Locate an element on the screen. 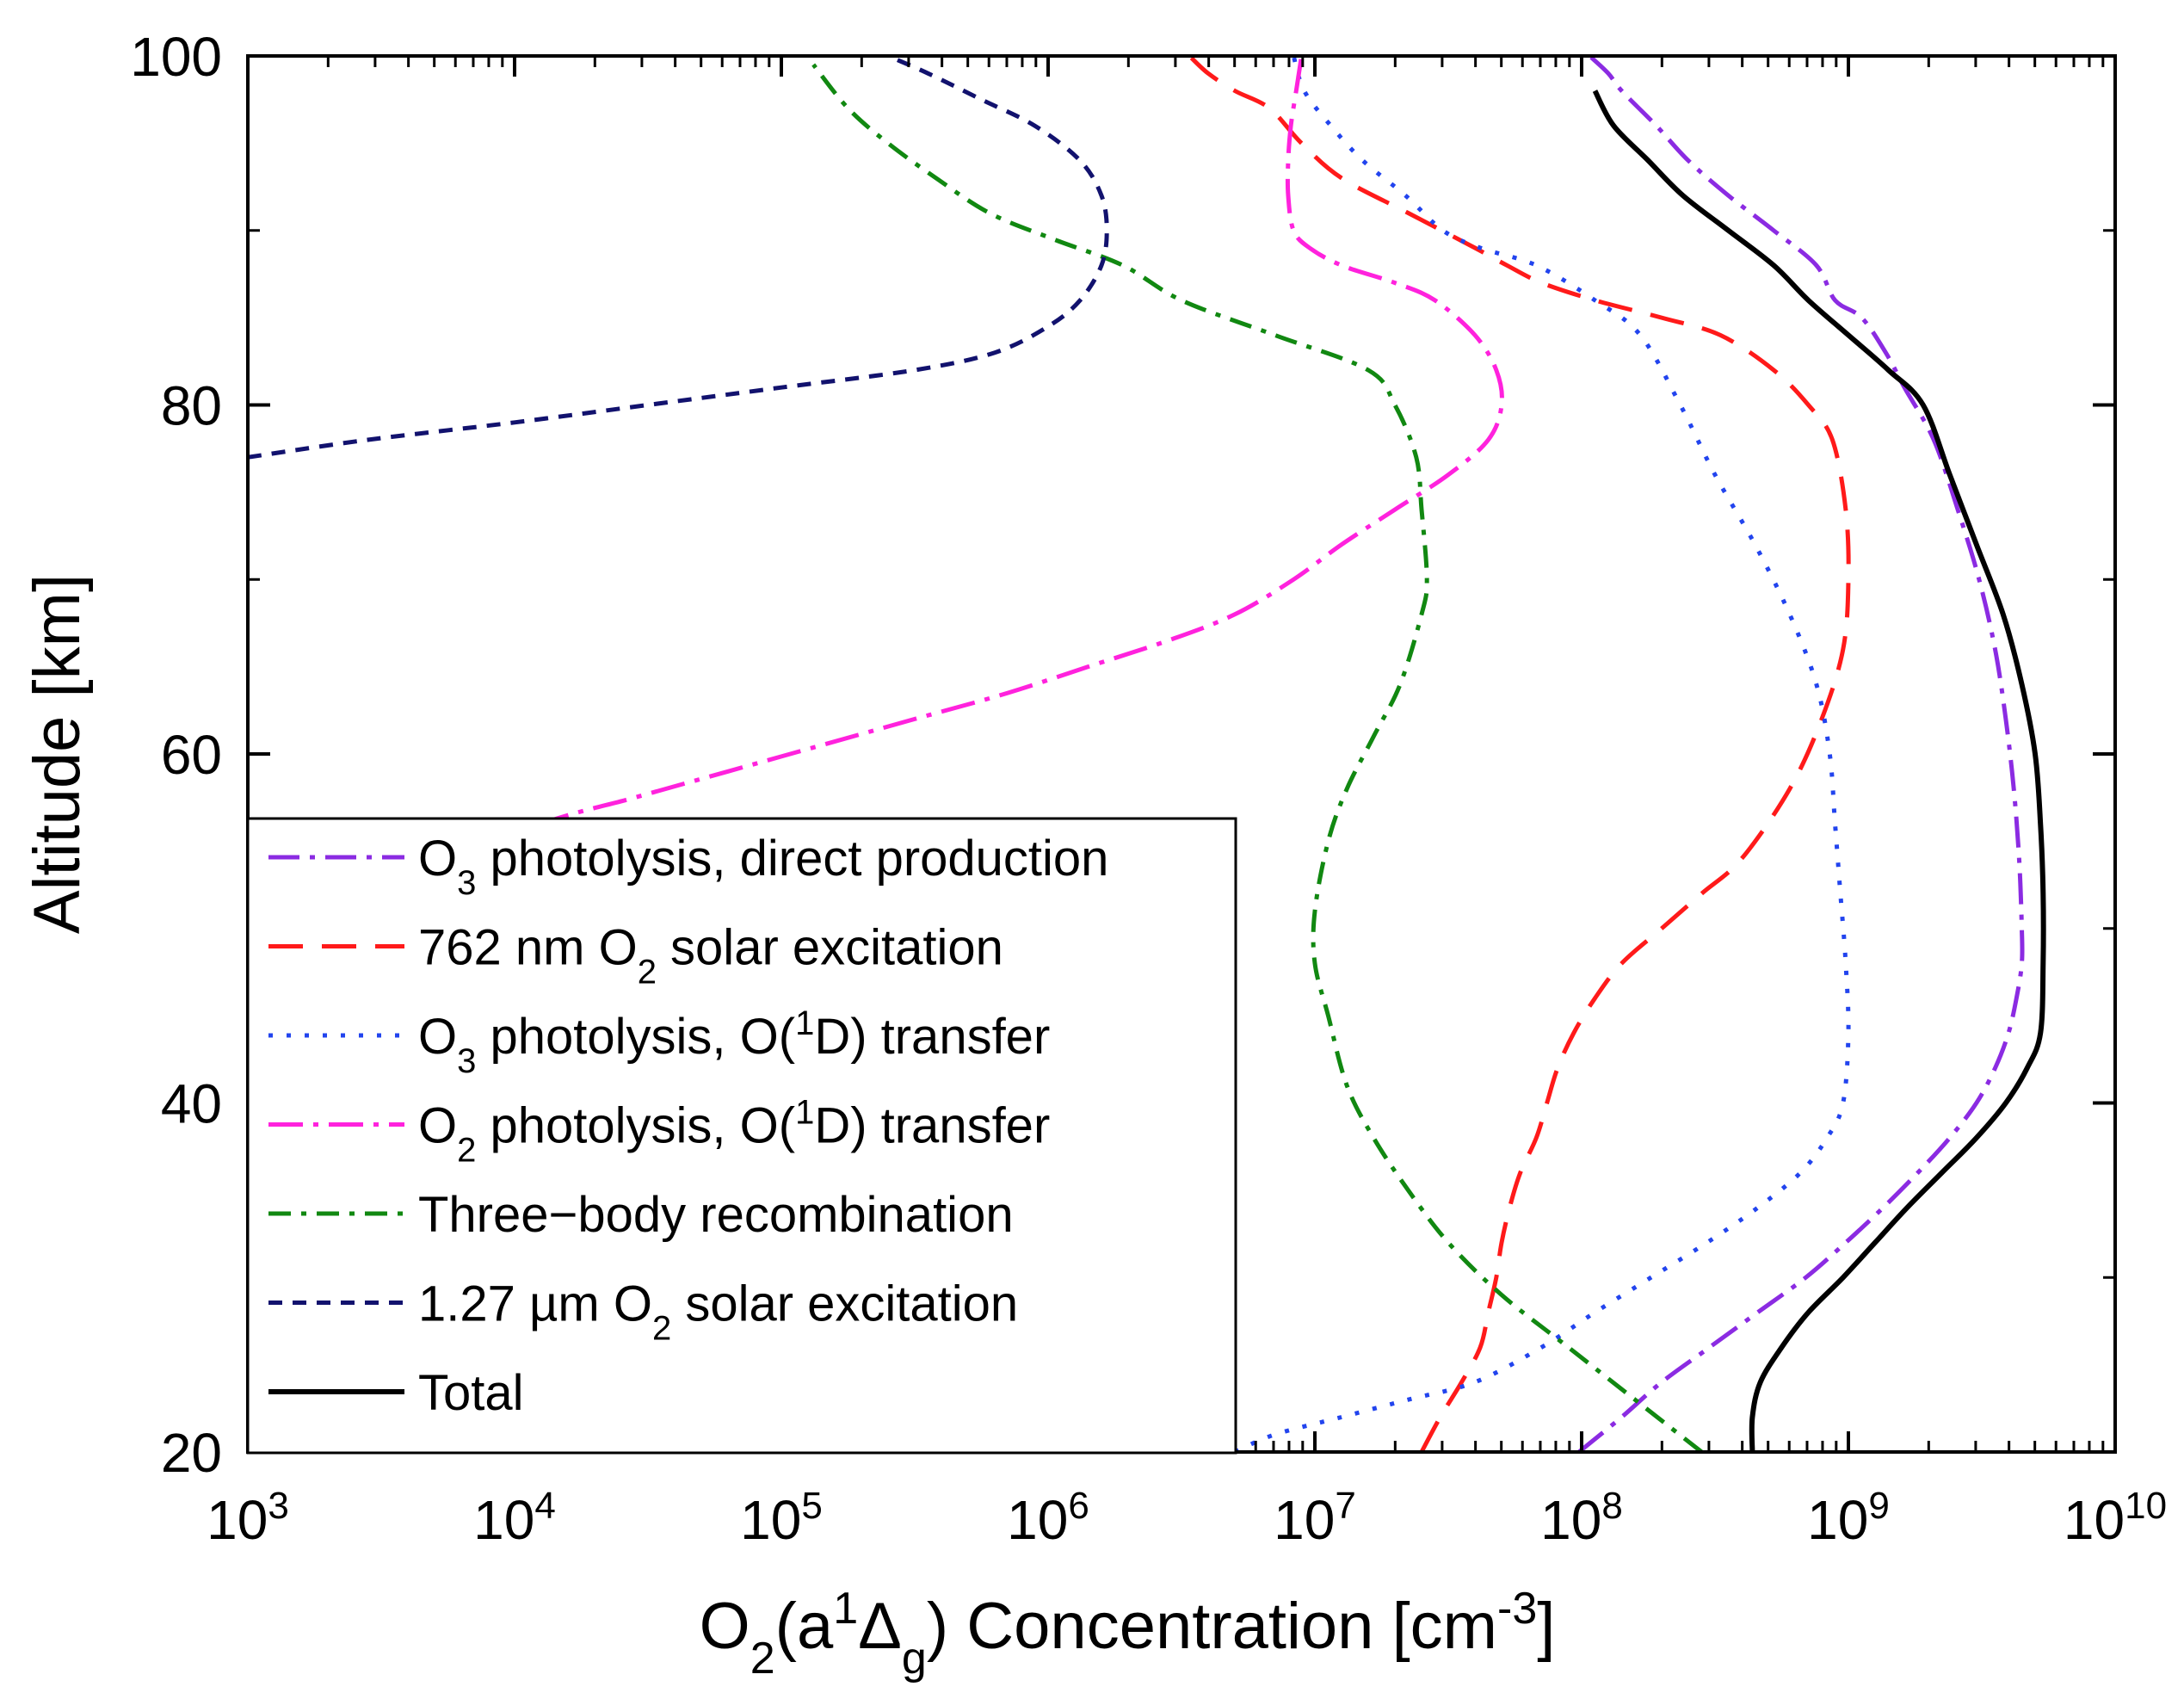  x-tick-label: 10³ is located at coordinates (248, 1518).